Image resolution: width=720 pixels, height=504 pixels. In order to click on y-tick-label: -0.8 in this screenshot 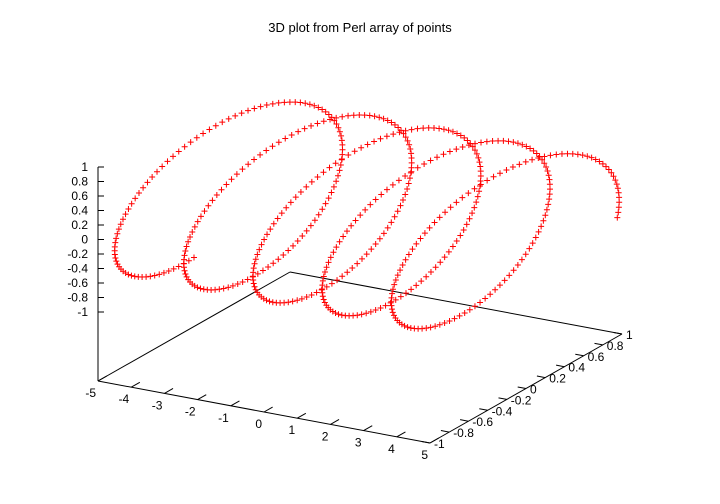, I will do `click(463, 433)`.